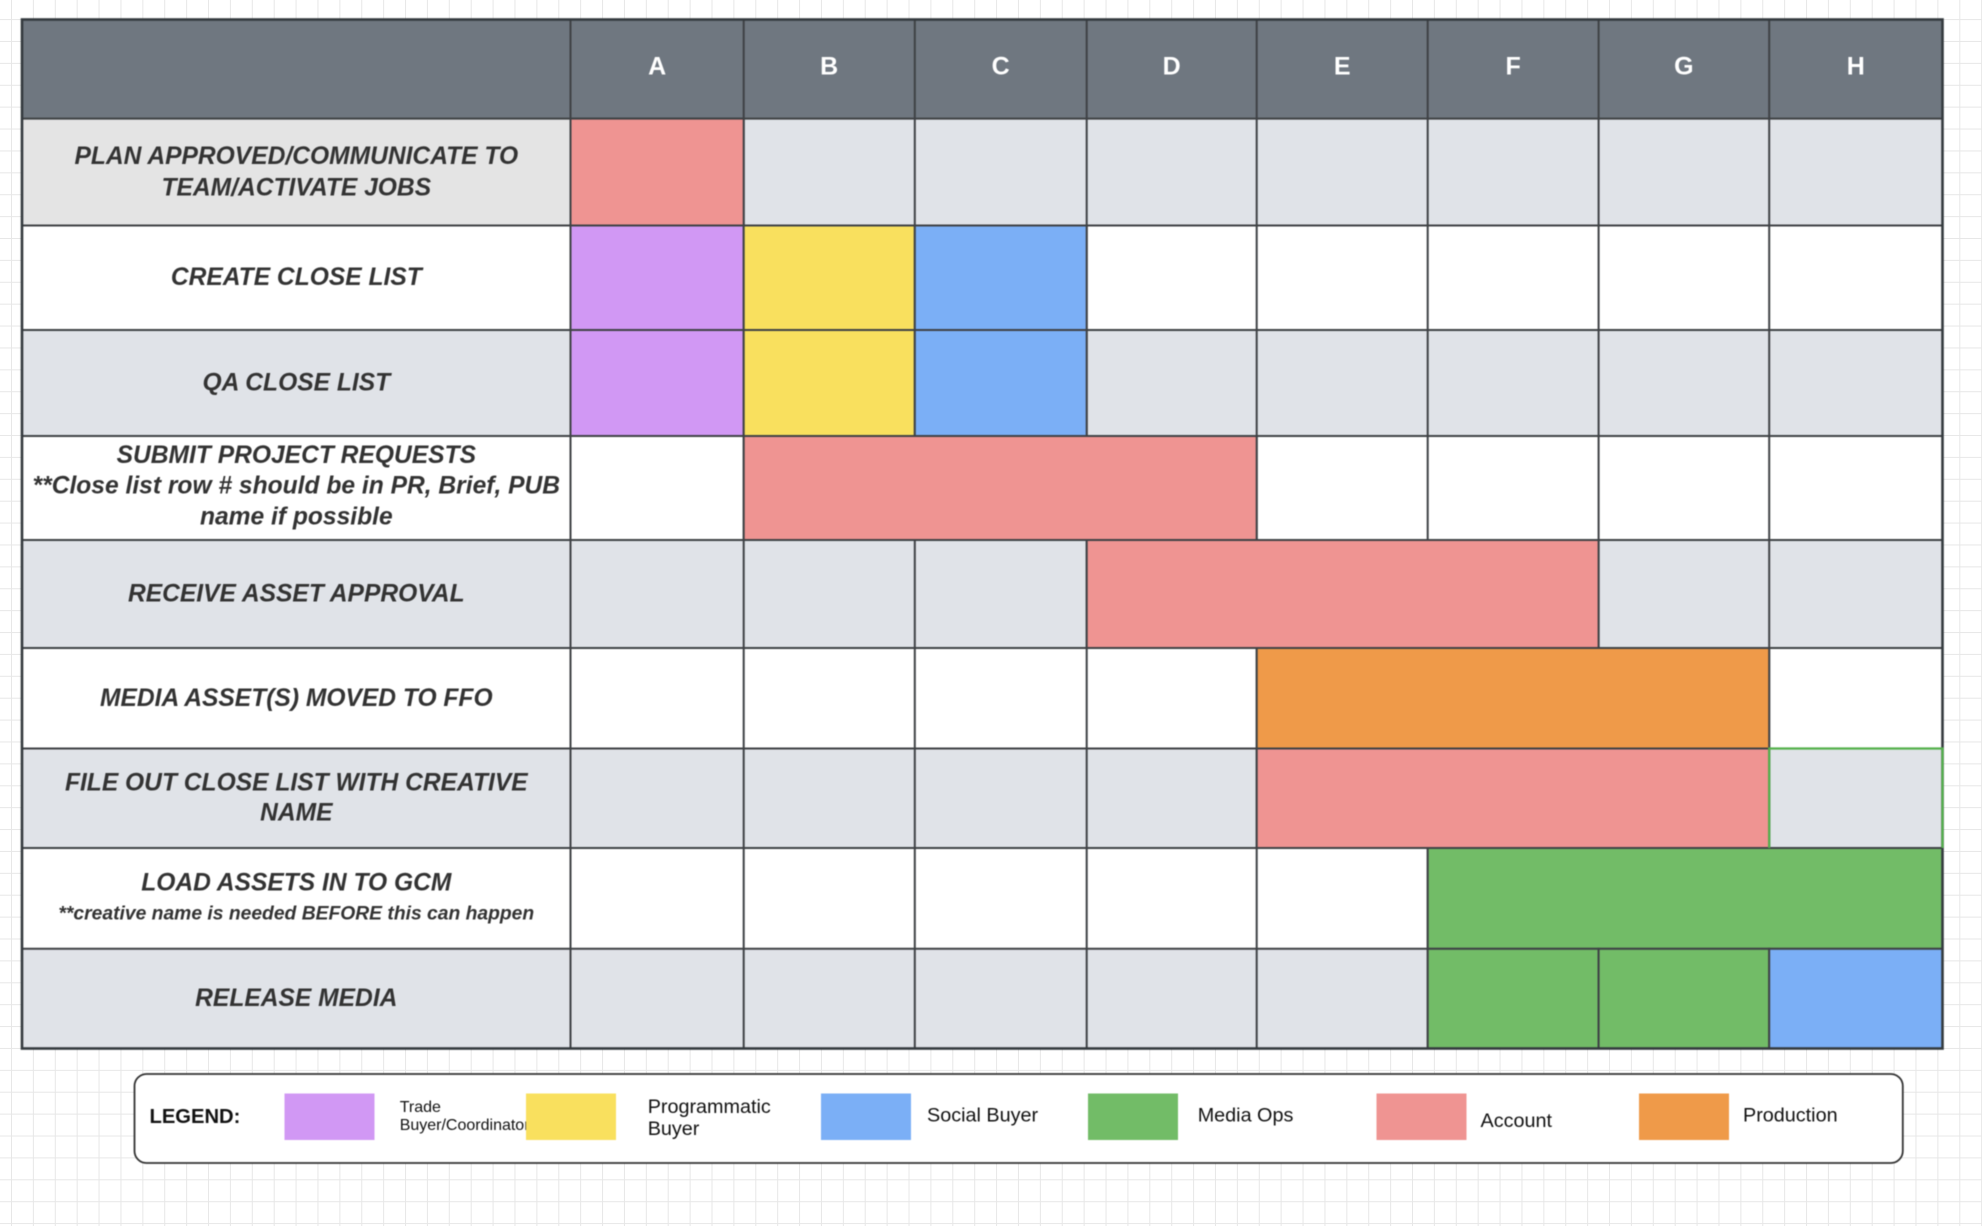 This screenshot has width=1982, height=1226. Describe the element at coordinates (1856, 67) in the screenshot. I see `svg-text: H` at that location.